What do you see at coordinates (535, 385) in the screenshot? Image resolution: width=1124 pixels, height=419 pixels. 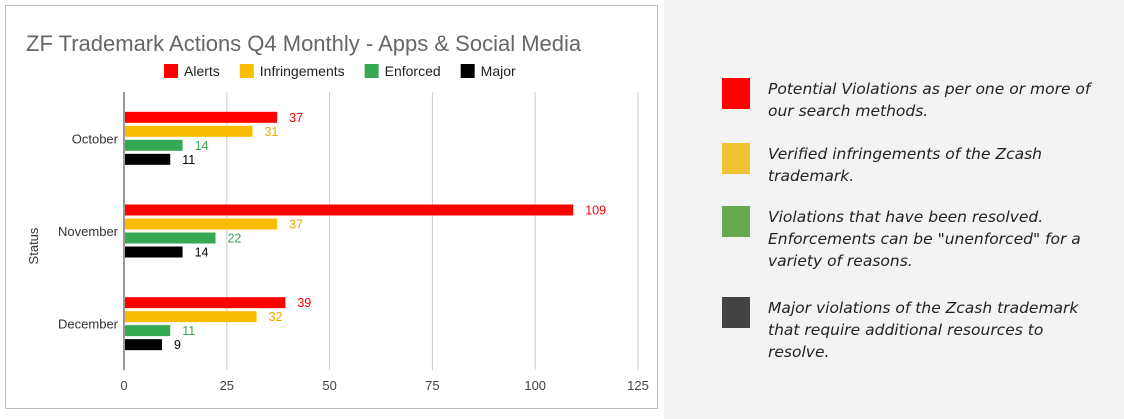 I see `x-tick-label: 100` at bounding box center [535, 385].